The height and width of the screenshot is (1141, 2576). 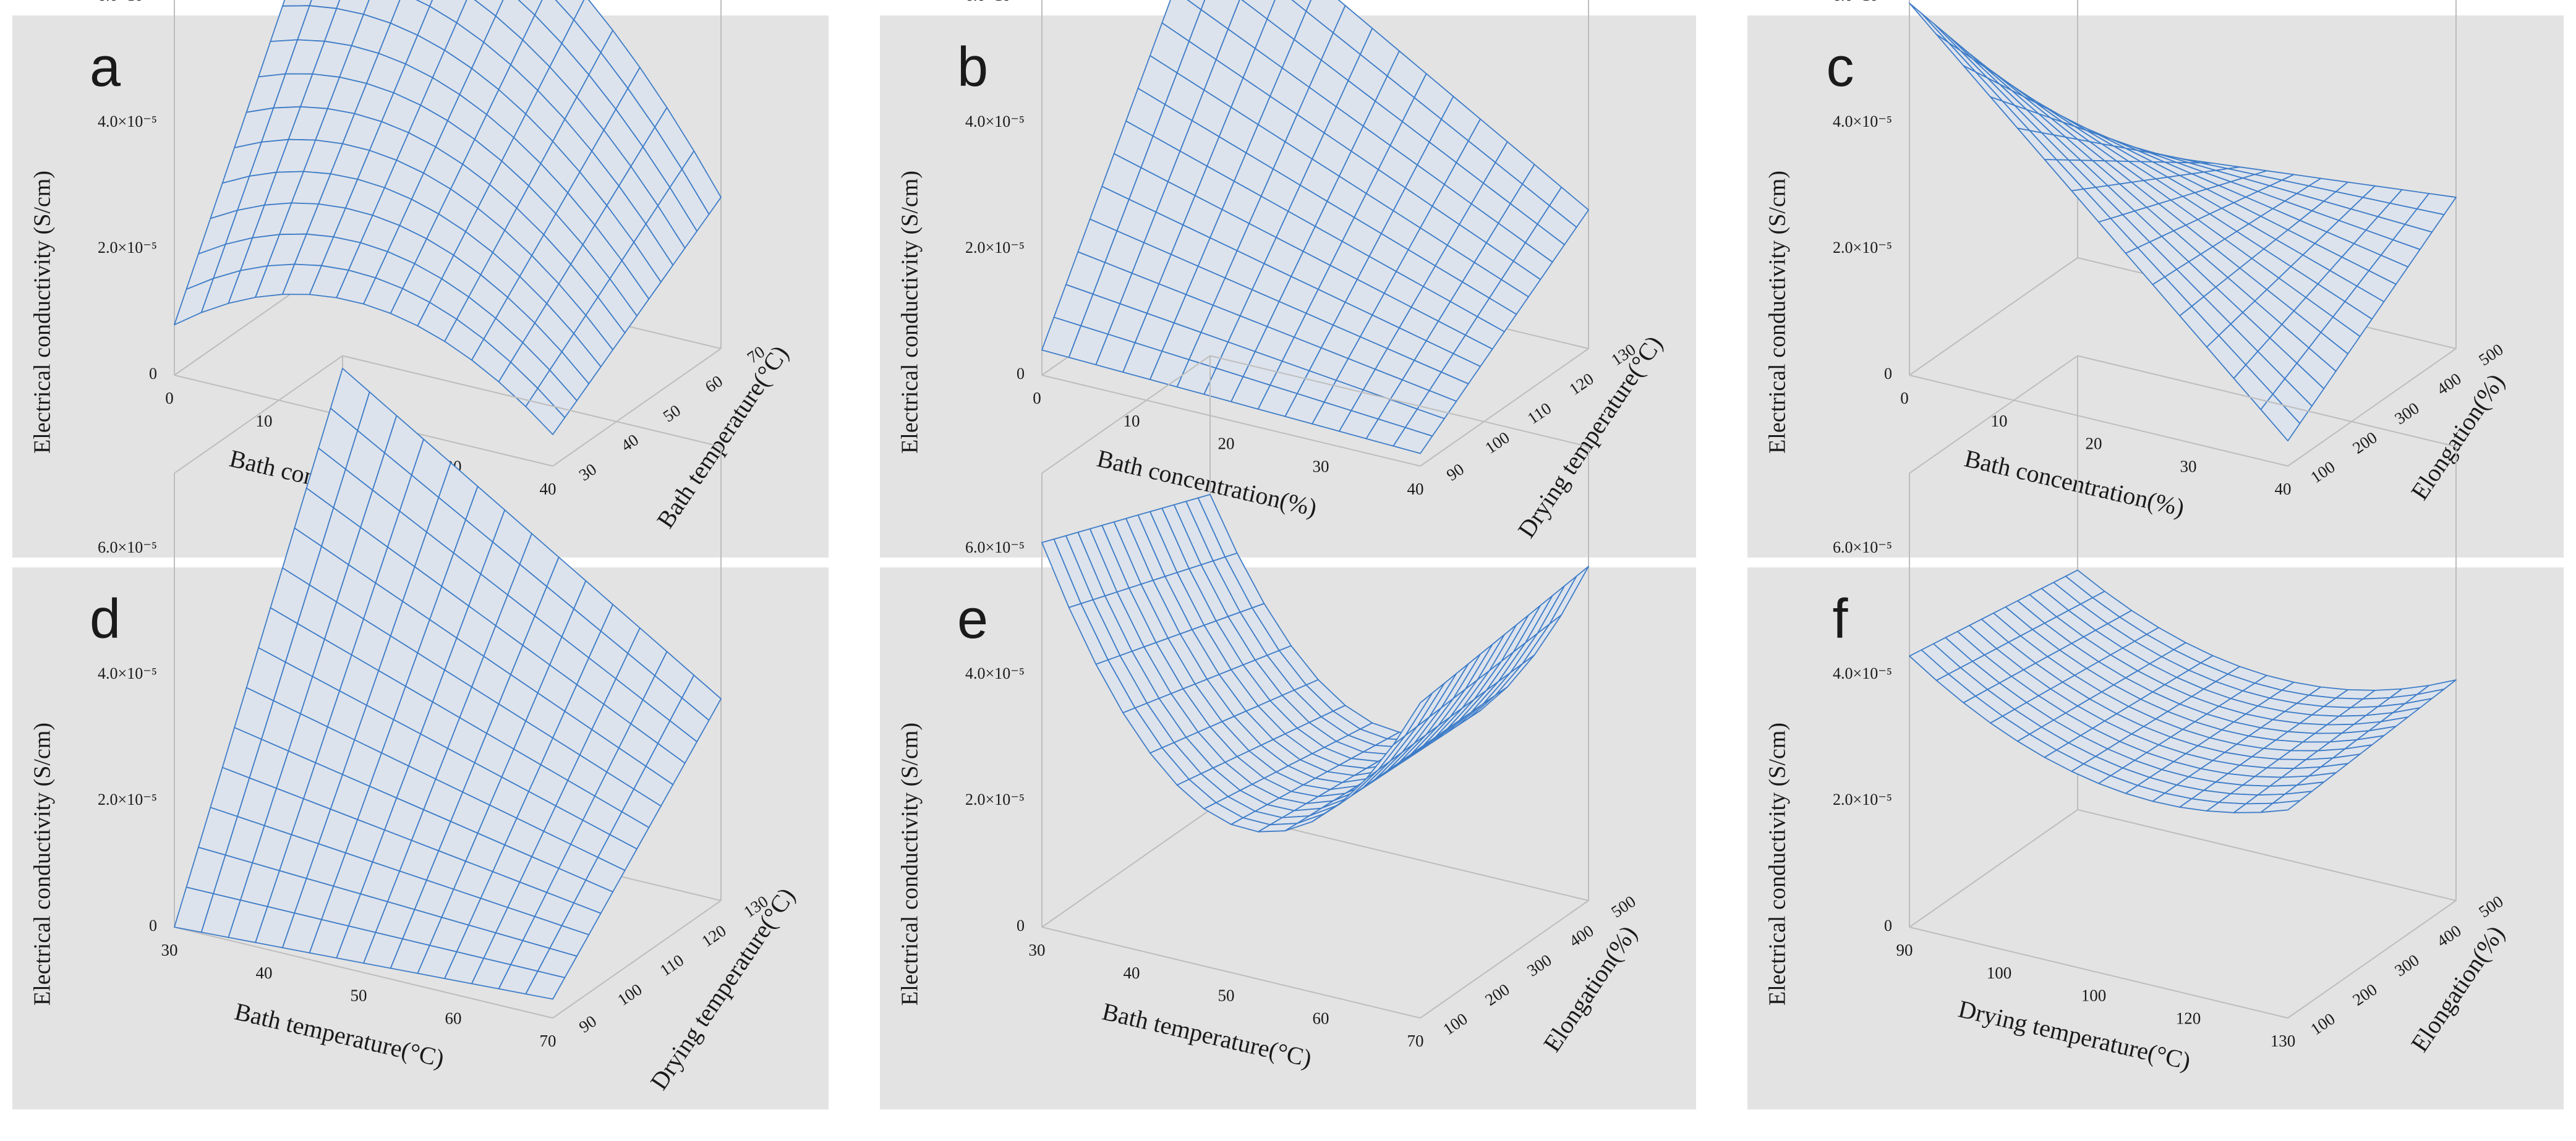 What do you see at coordinates (1840, 619) in the screenshot?
I see `panel-letter: f` at bounding box center [1840, 619].